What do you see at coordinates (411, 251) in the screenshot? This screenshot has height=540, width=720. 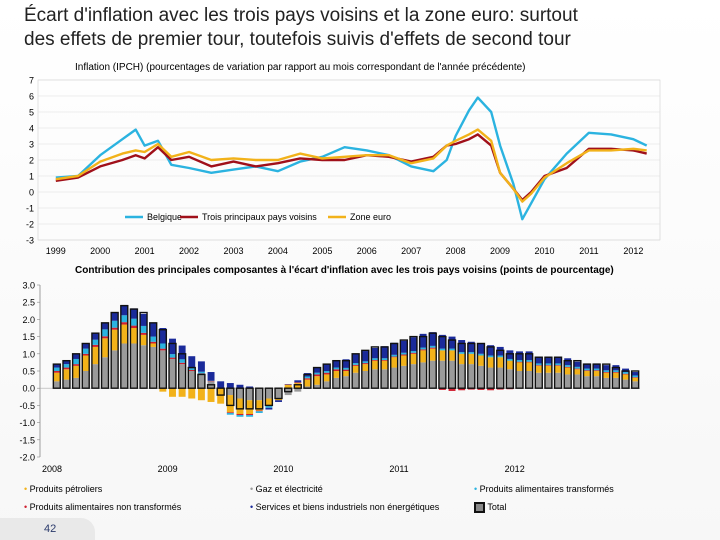 I see `chart1-xtick-label: 2007` at bounding box center [411, 251].